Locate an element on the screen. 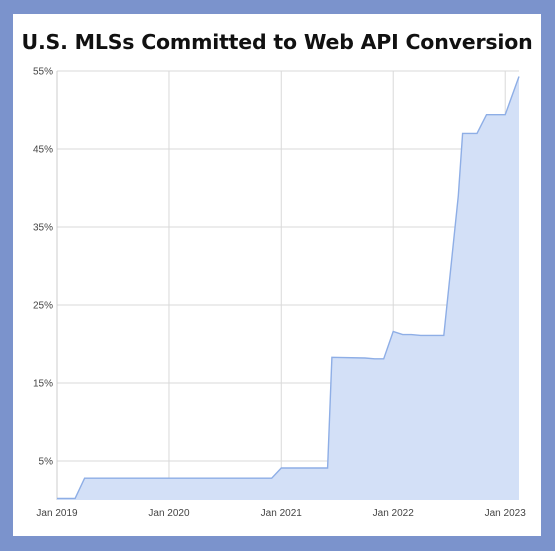 The width and height of the screenshot is (555, 551). x-tick-label: Jan 2022 is located at coordinates (394, 513).